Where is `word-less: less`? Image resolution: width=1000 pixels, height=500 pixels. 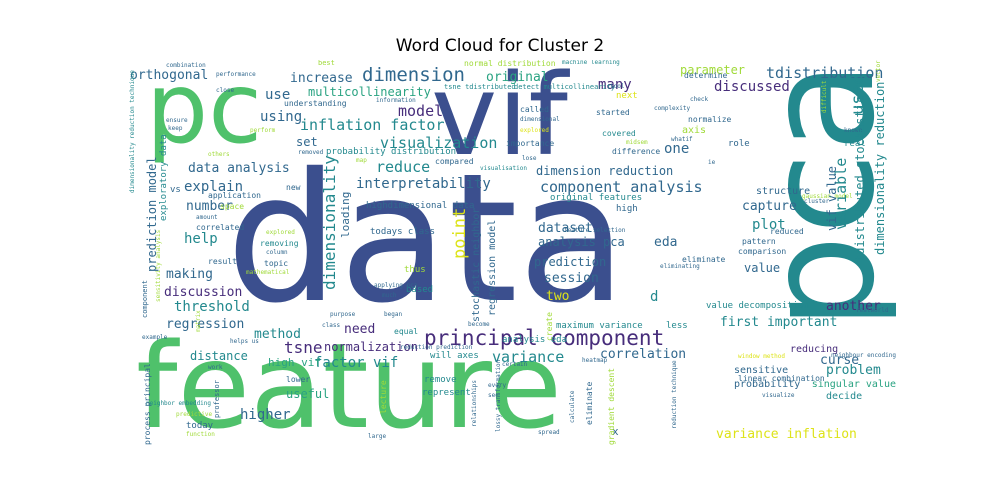
word-less: less is located at coordinates (677, 326).